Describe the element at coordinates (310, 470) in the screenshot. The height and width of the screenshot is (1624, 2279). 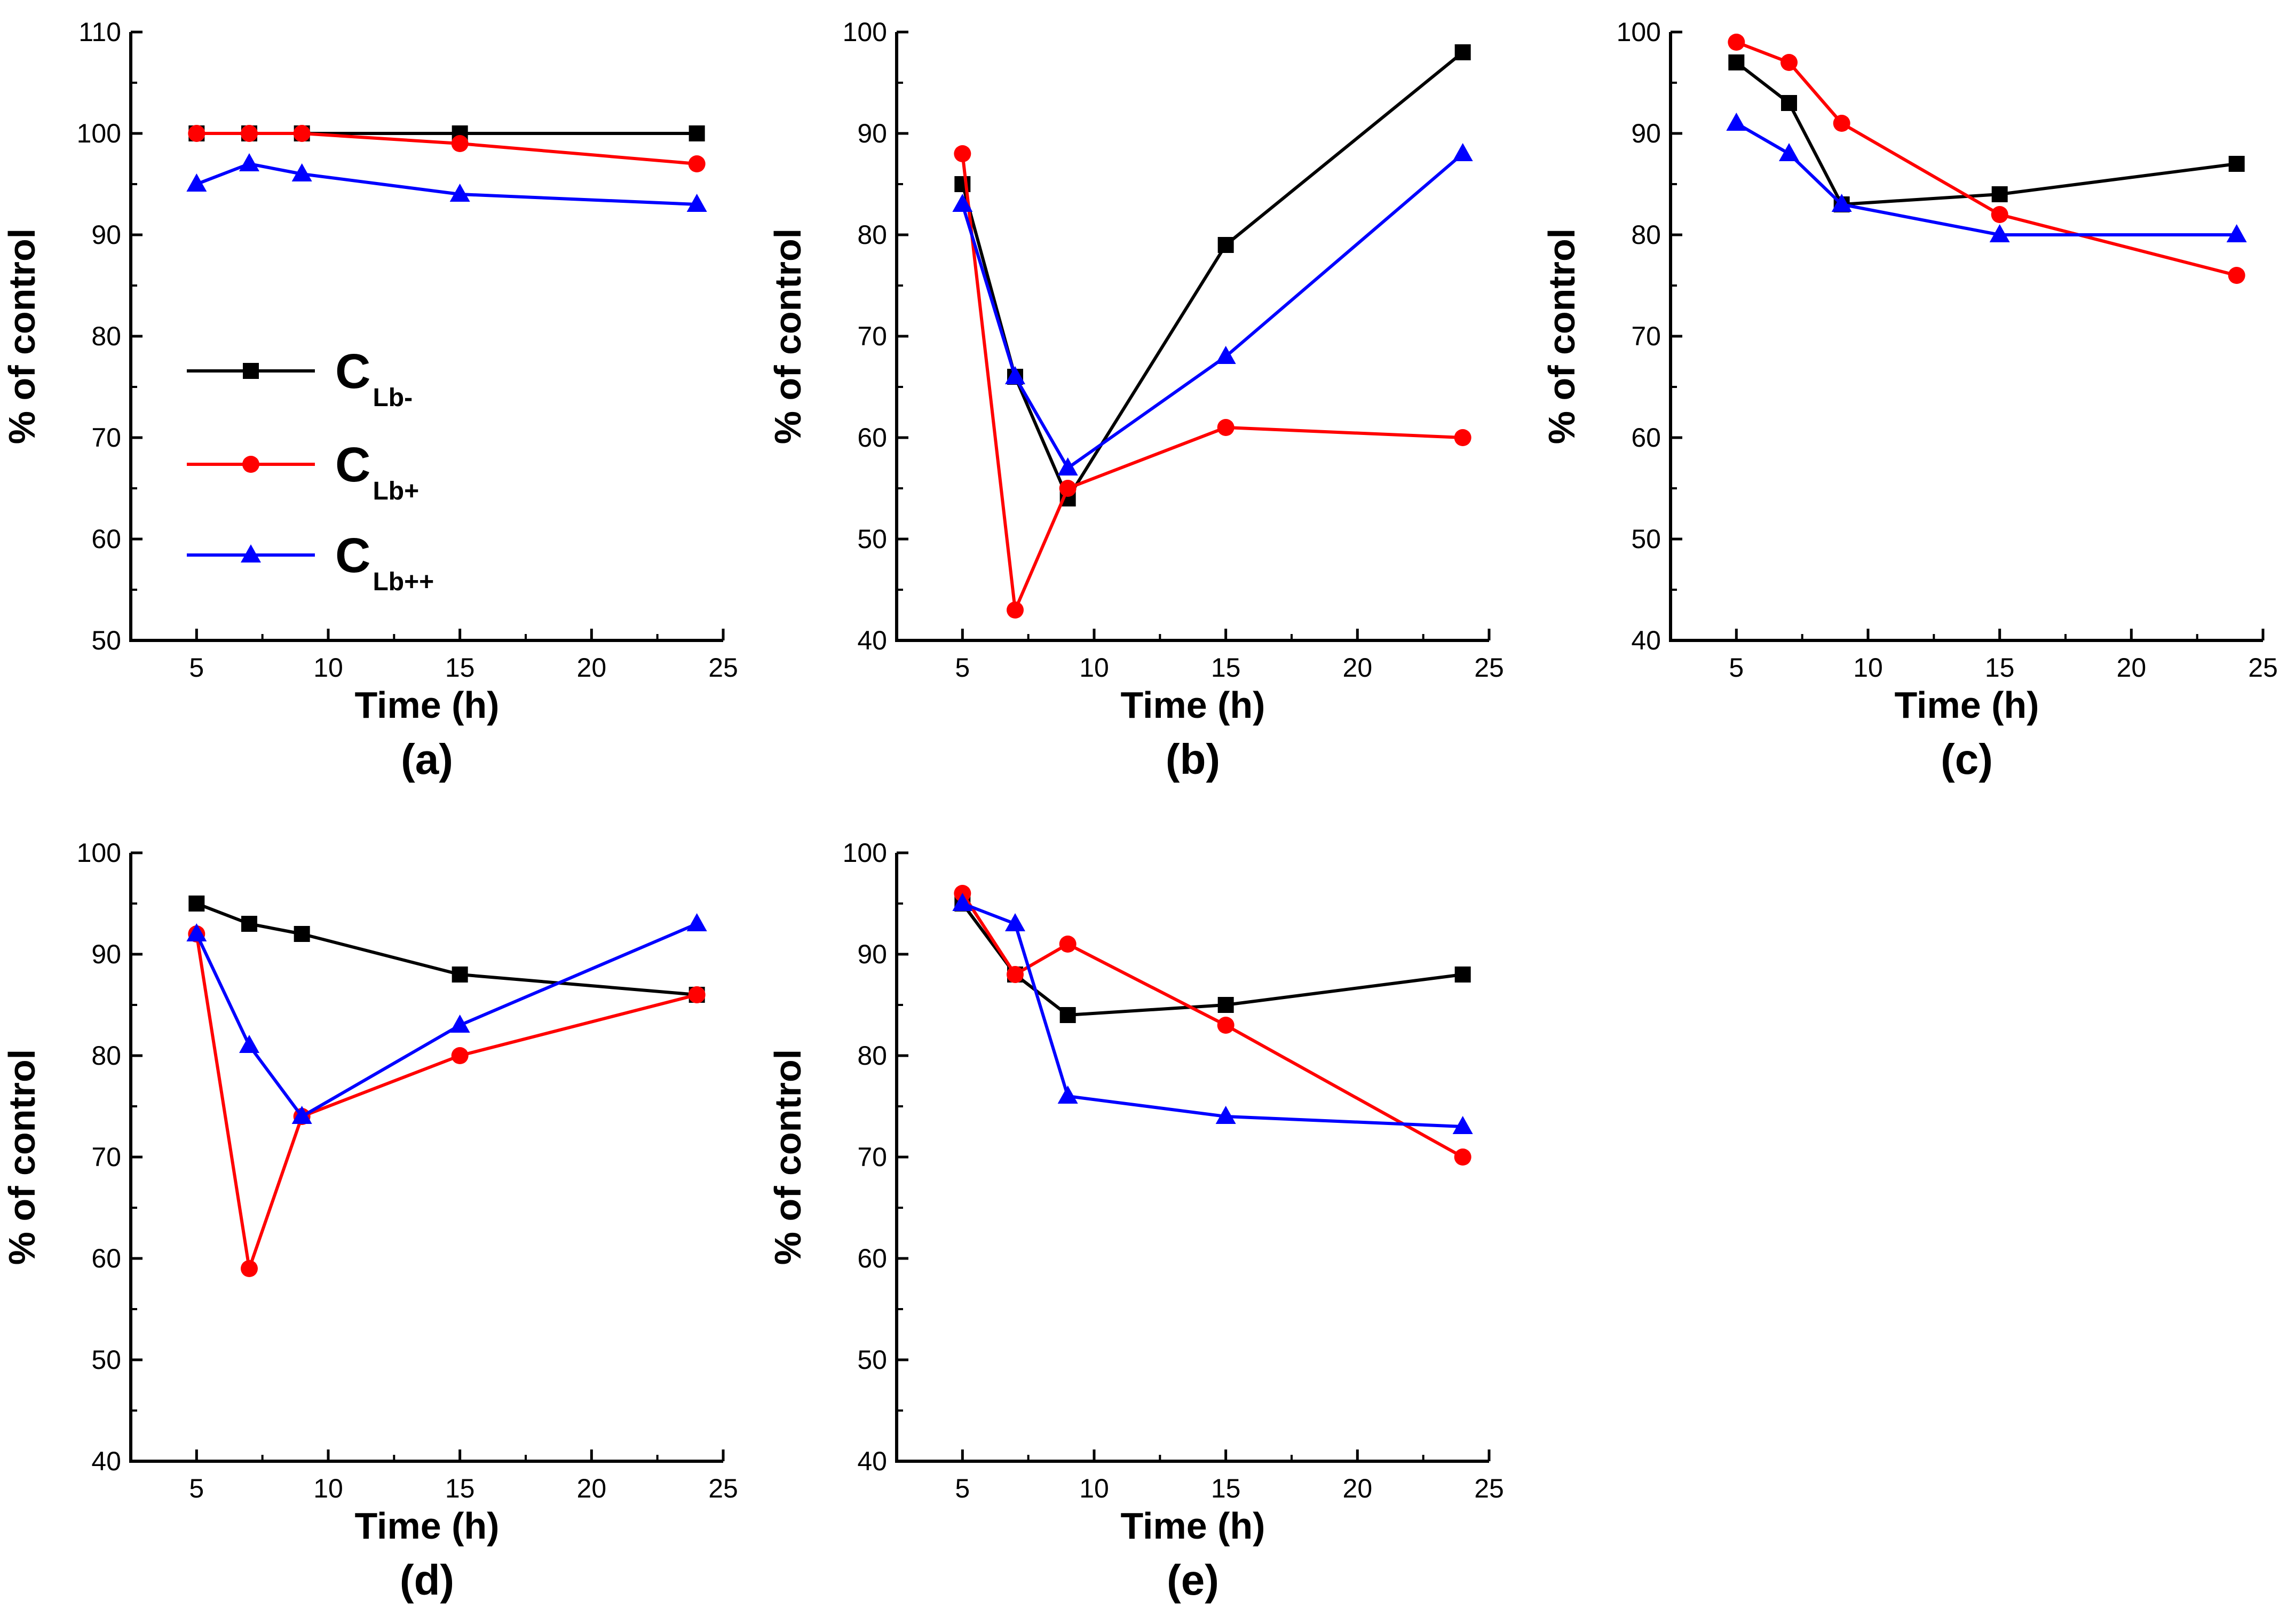
I see `legend: CLb- CLb+ CLb++` at that location.